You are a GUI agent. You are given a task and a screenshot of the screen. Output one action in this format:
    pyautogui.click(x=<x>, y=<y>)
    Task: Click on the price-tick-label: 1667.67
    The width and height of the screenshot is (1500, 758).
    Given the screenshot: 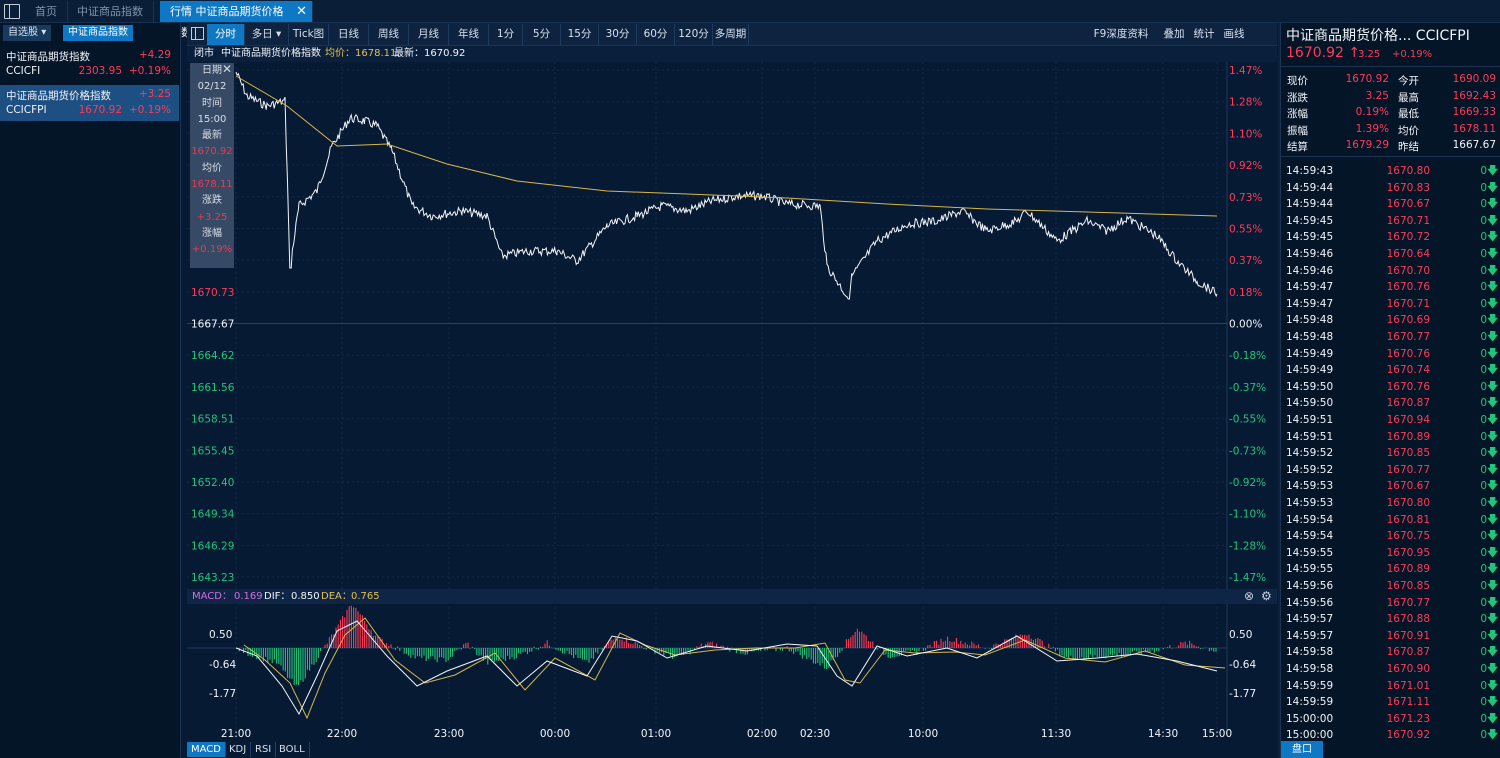 What is the action you would take?
    pyautogui.click(x=212, y=325)
    